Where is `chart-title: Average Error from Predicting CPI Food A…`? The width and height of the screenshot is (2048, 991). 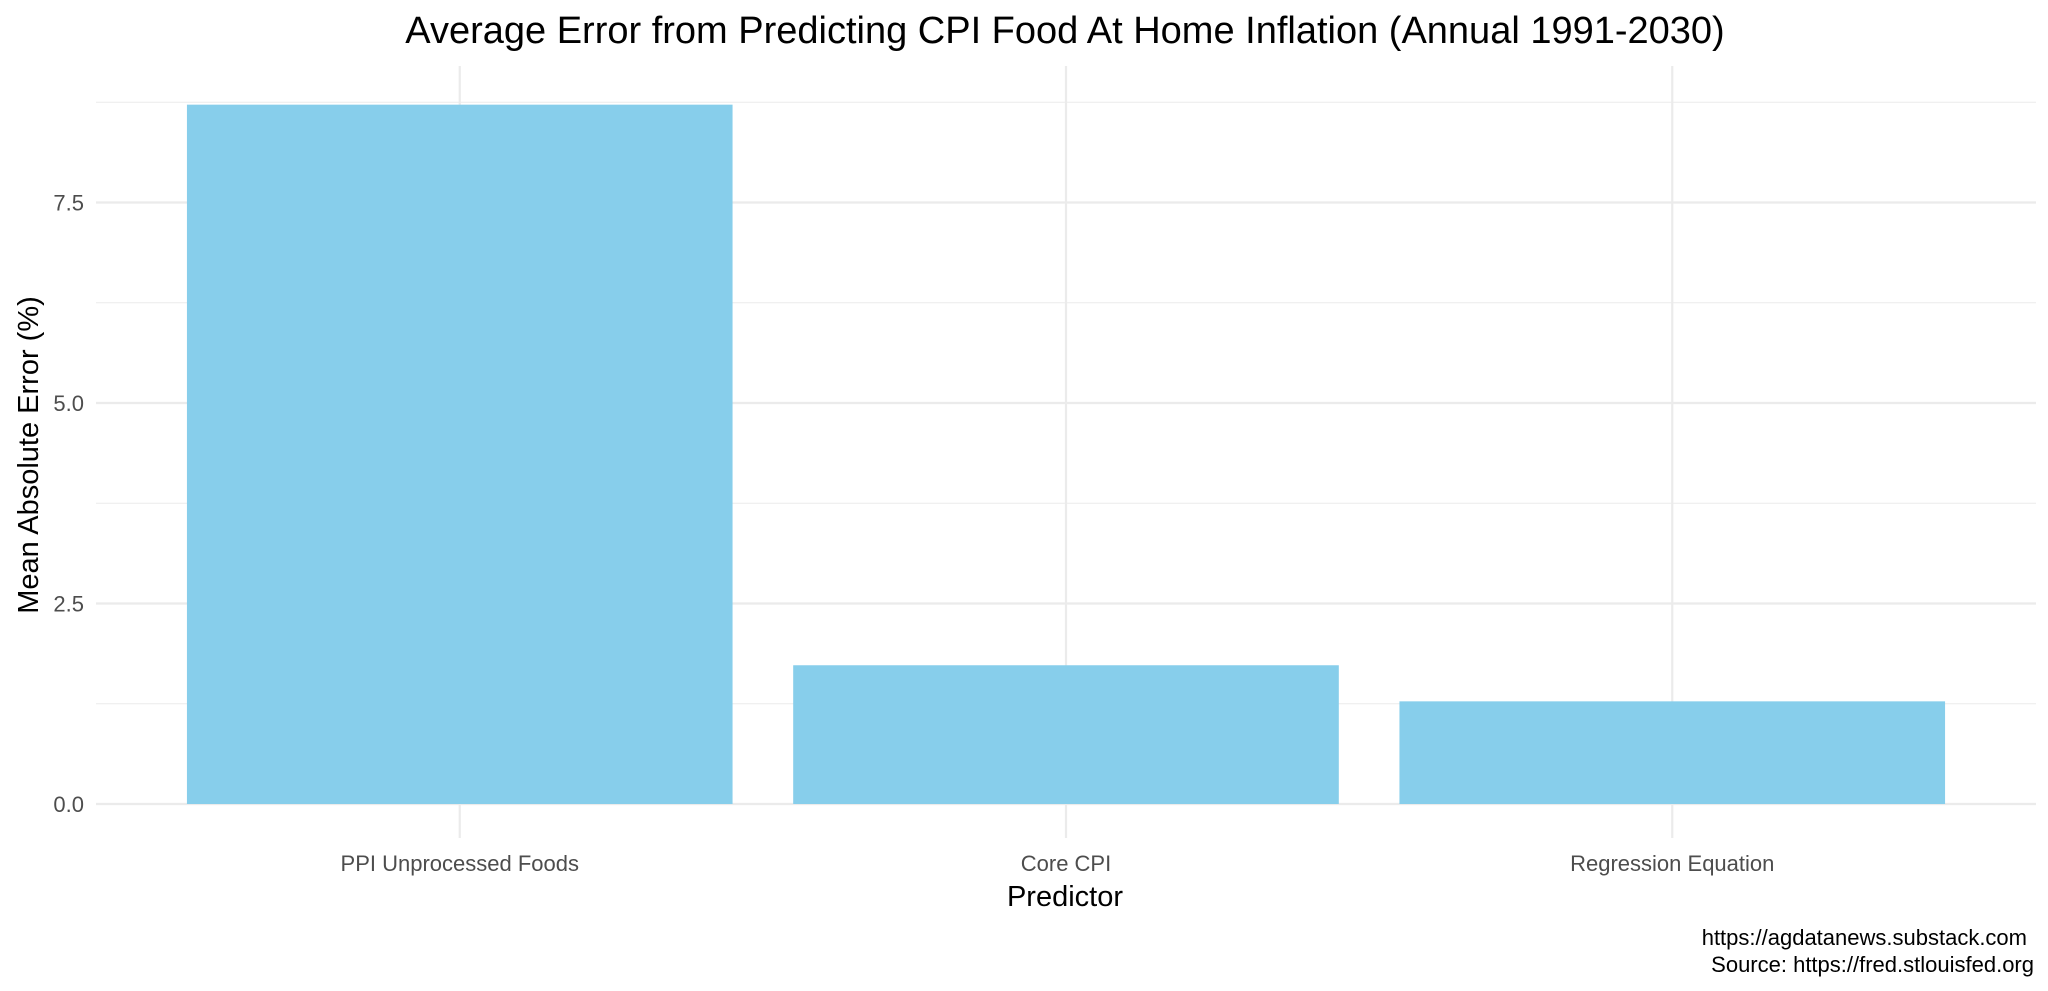
chart-title: Average Error from Predicting CPI Food A… is located at coordinates (1064, 31).